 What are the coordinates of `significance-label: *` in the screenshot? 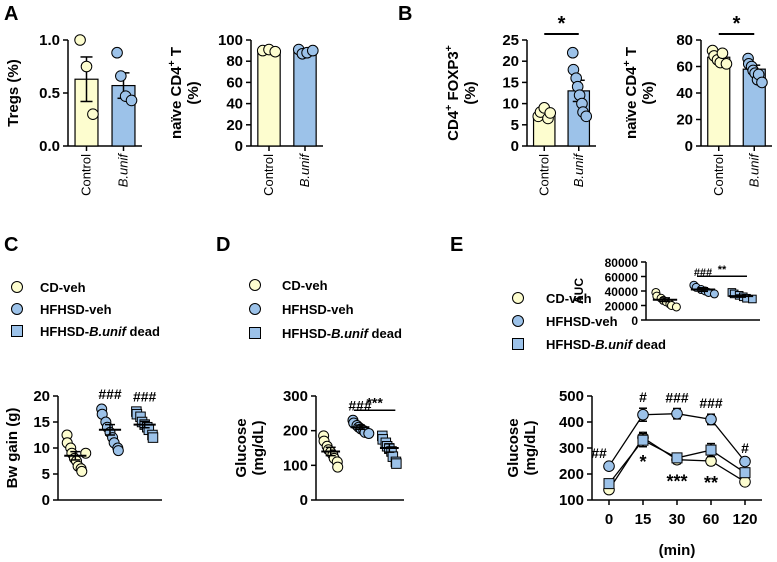 It's located at (562, 24).